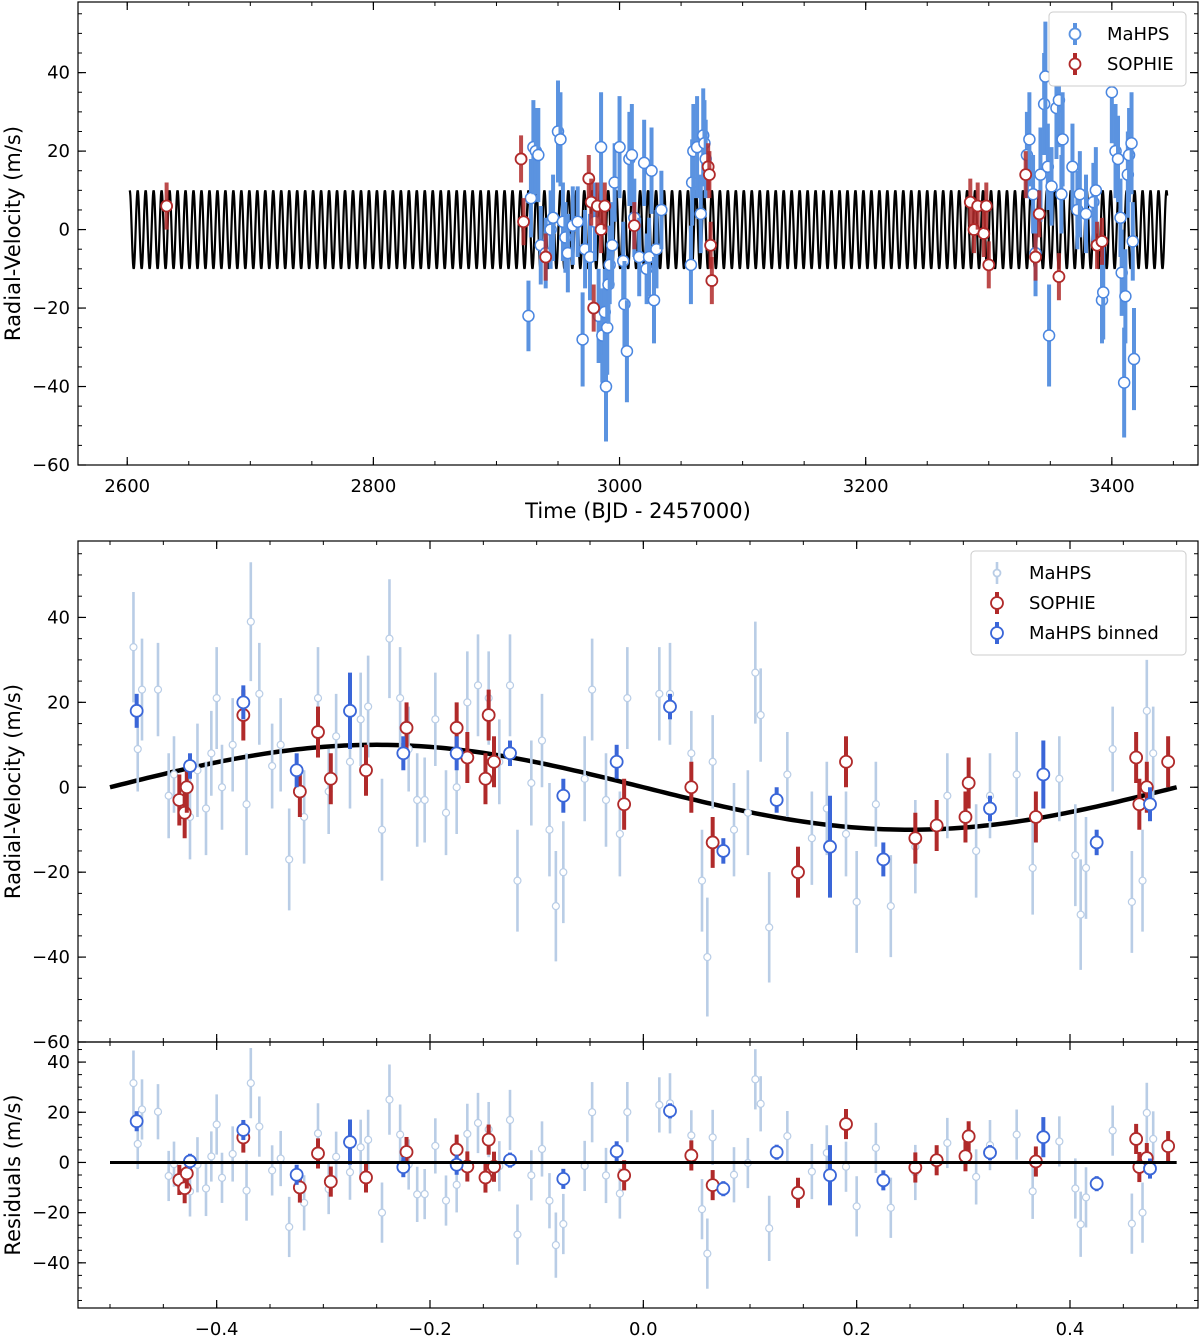  I want to click on y-tick-label: −20, so click(51, 872).